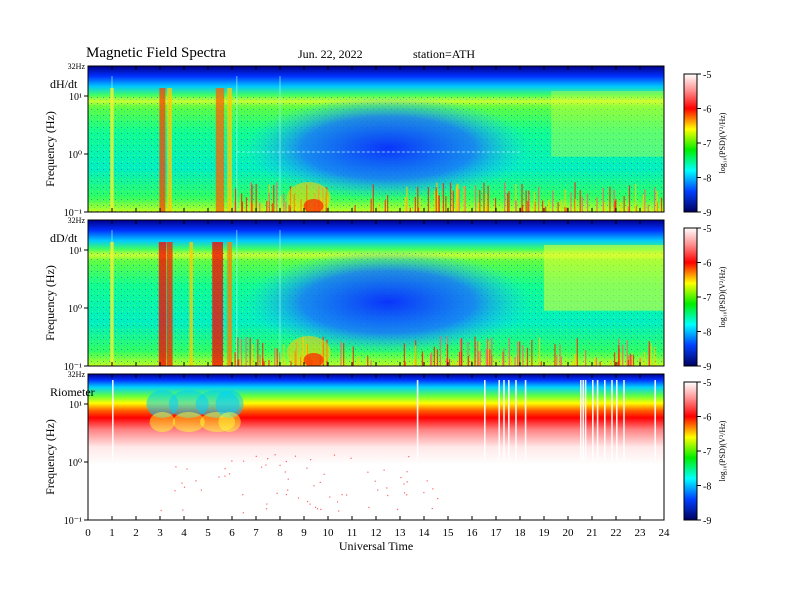  What do you see at coordinates (425, 533) in the screenshot?
I see `x-tick-label: 14` at bounding box center [425, 533].